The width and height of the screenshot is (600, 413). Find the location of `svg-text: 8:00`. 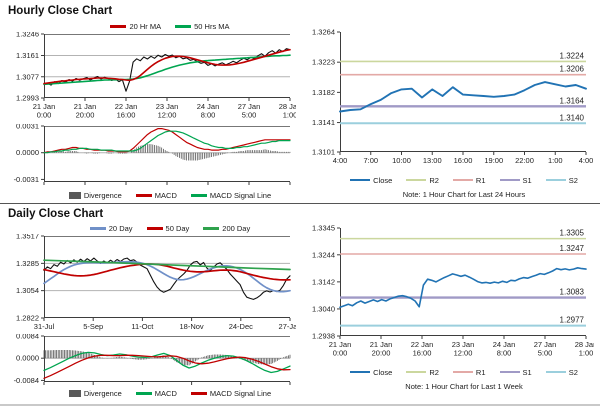

svg-text: 8:00 is located at coordinates (208, 115).